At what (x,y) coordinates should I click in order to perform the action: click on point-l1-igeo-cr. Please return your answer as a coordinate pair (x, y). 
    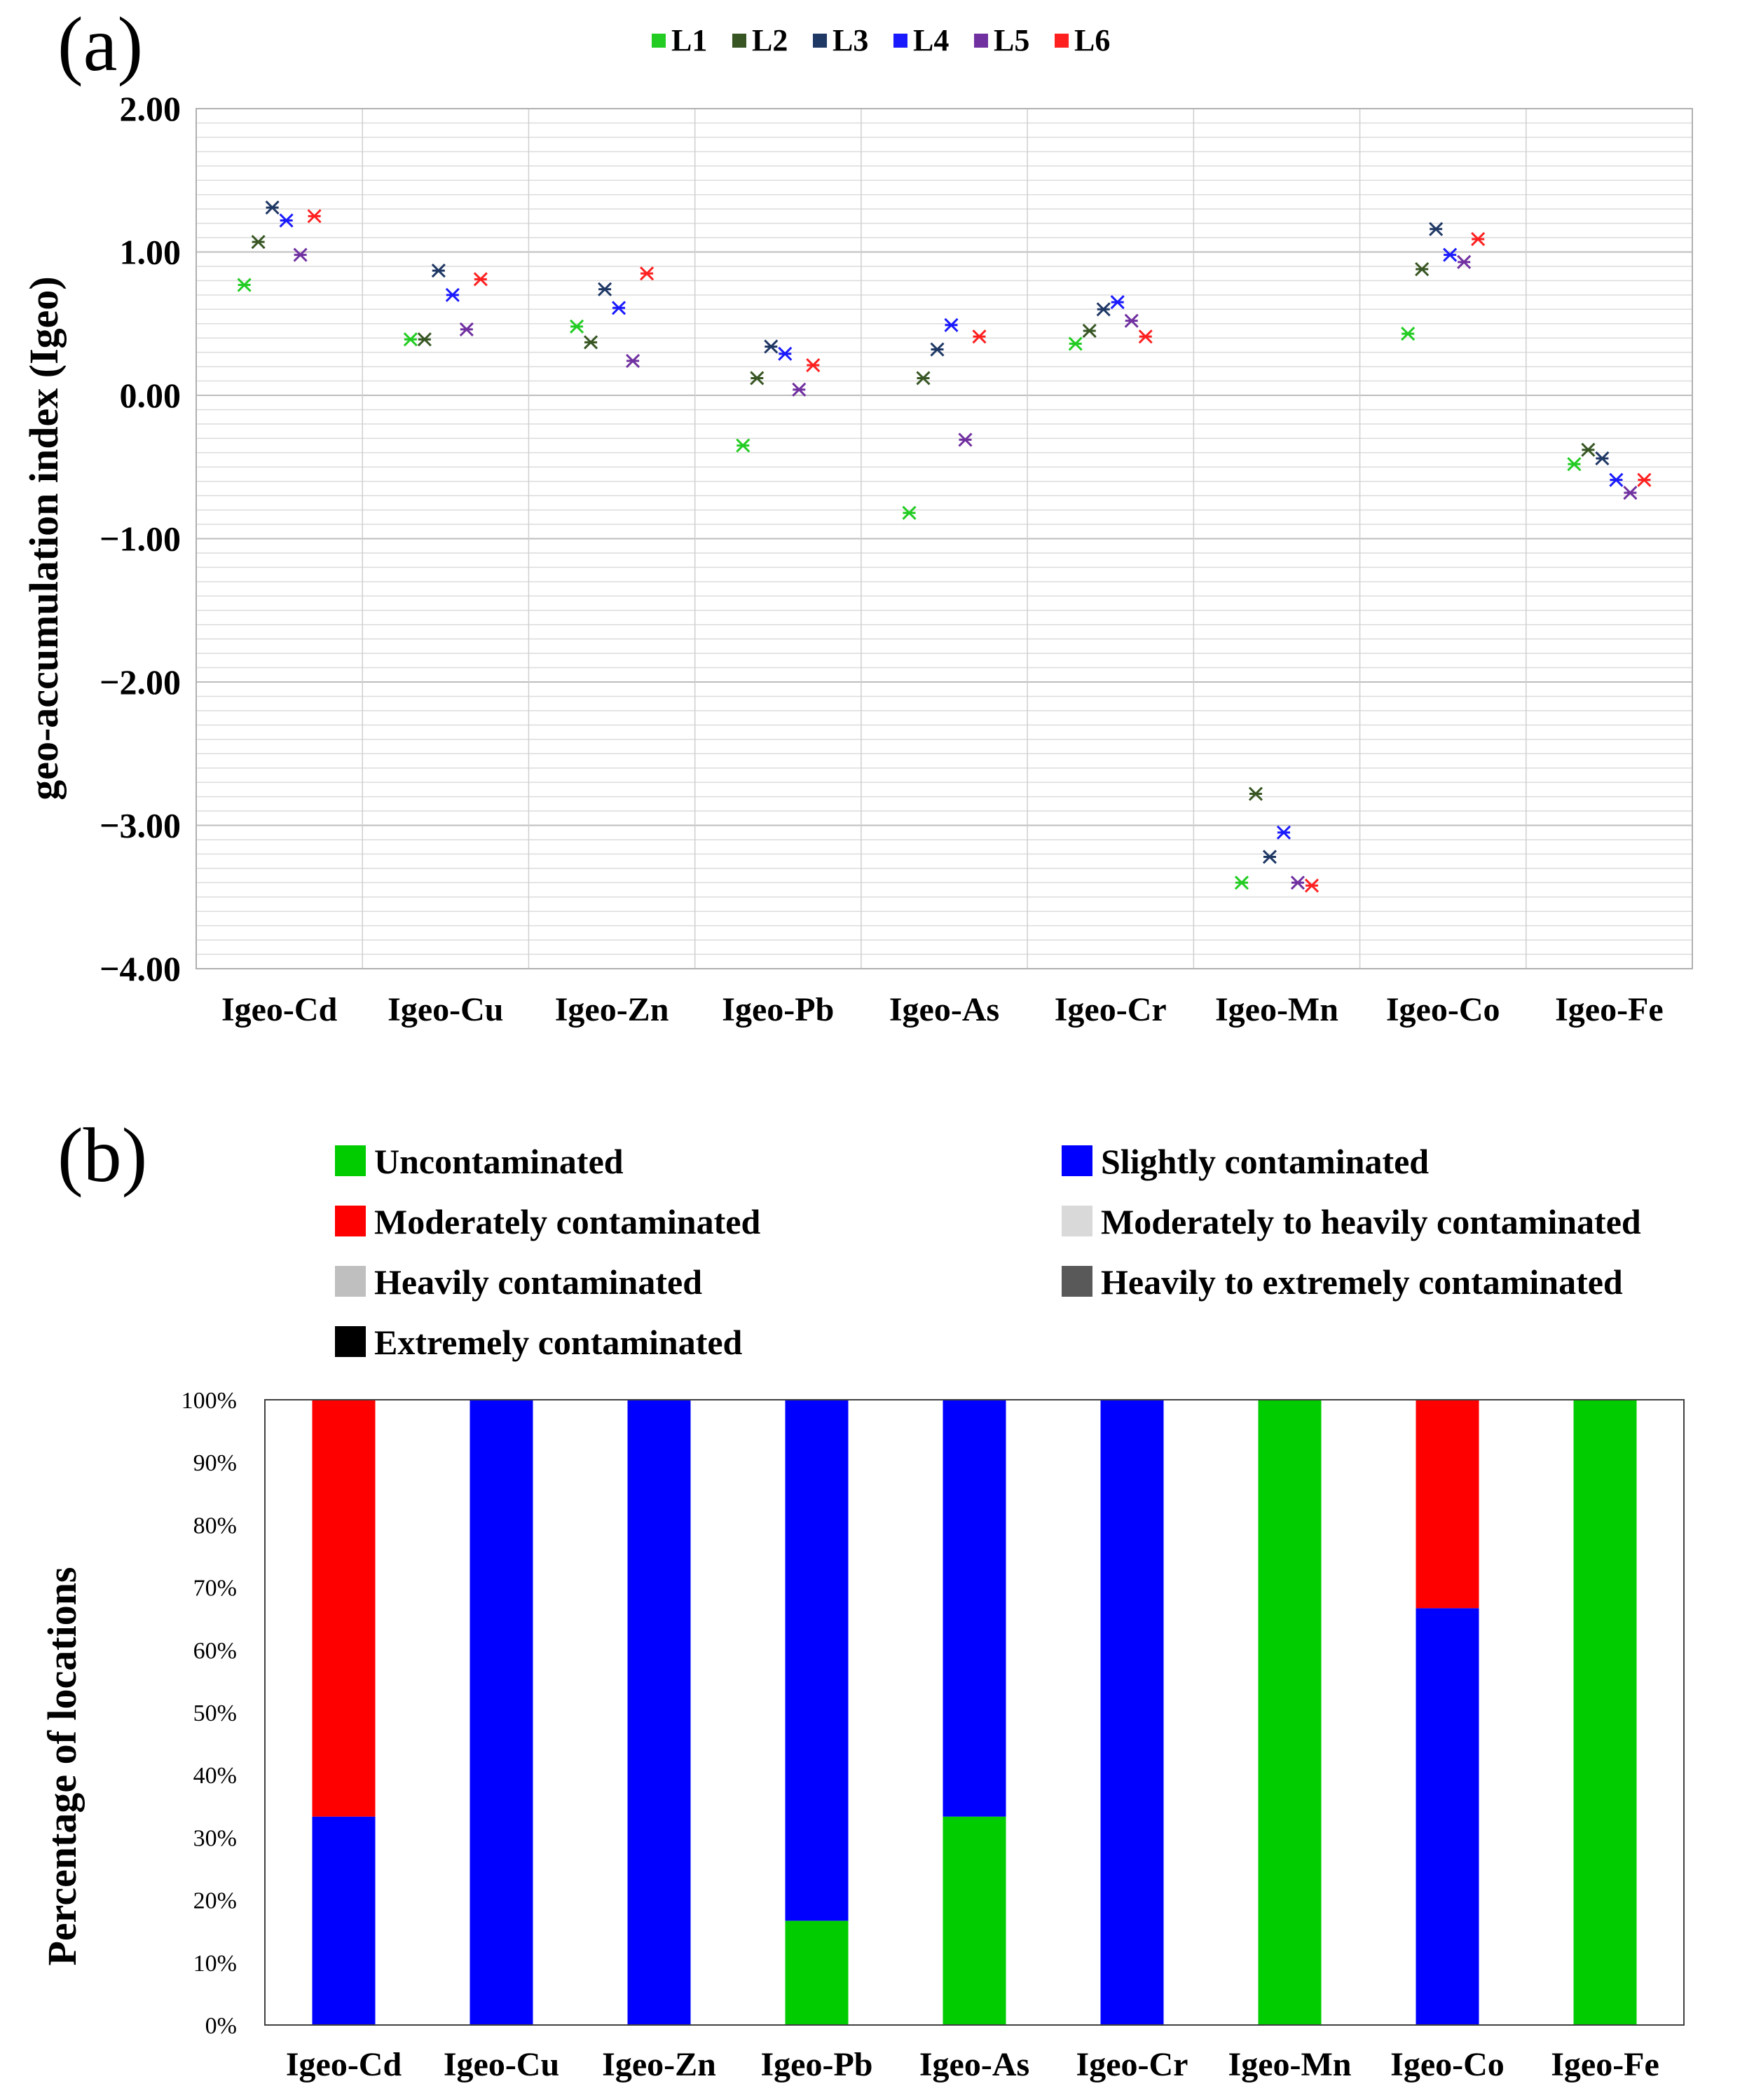
    Looking at the image, I should click on (1076, 343).